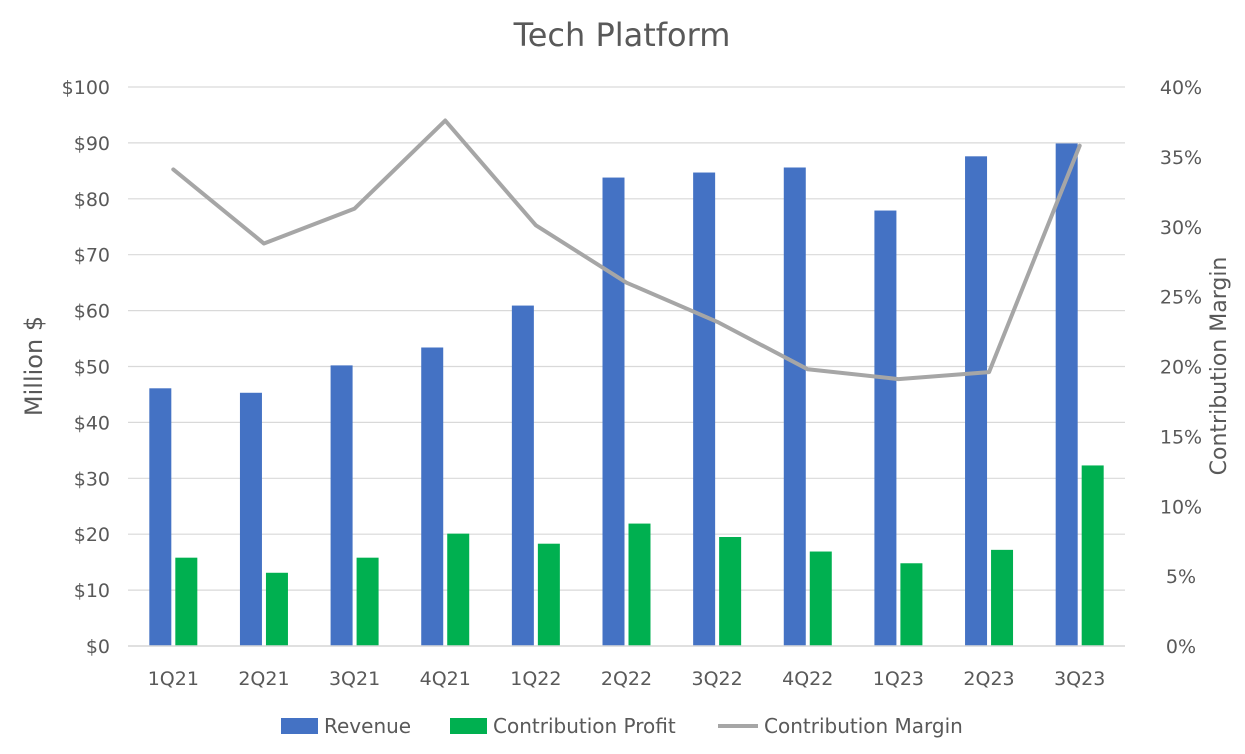  I want to click on x-tick-label: 1Q21, so click(173, 679).